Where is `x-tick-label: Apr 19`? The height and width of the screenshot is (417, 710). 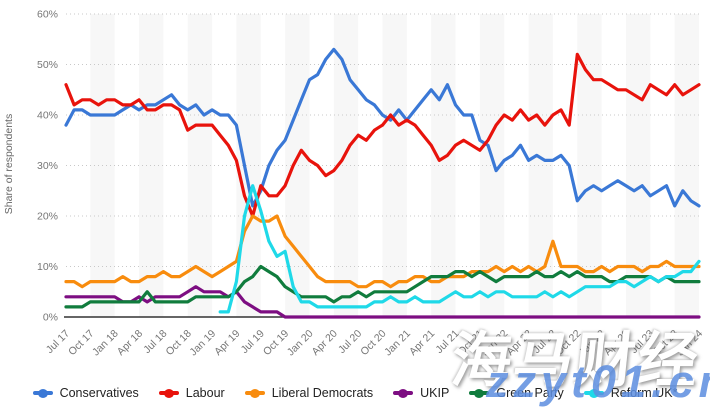
x-tick-label: Apr 19 is located at coordinates (227, 343).